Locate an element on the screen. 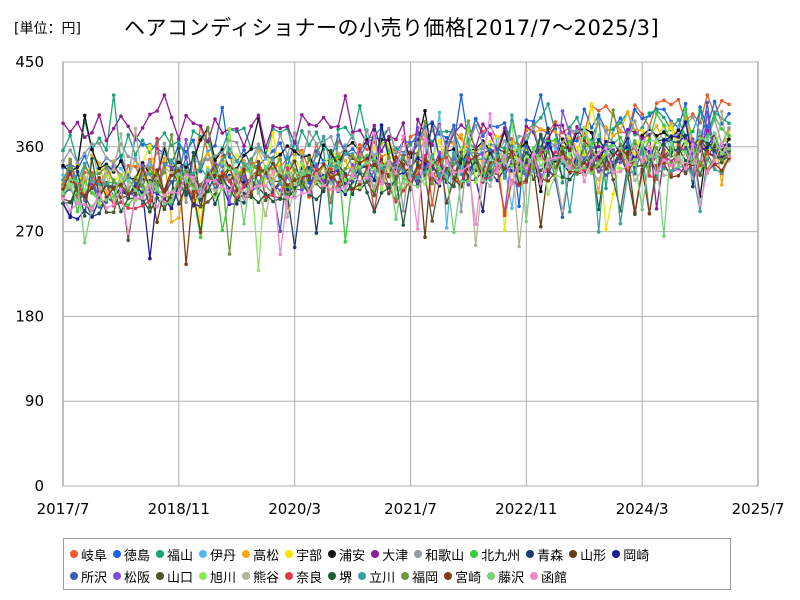  legend-item: 大津 is located at coordinates (389, 554).